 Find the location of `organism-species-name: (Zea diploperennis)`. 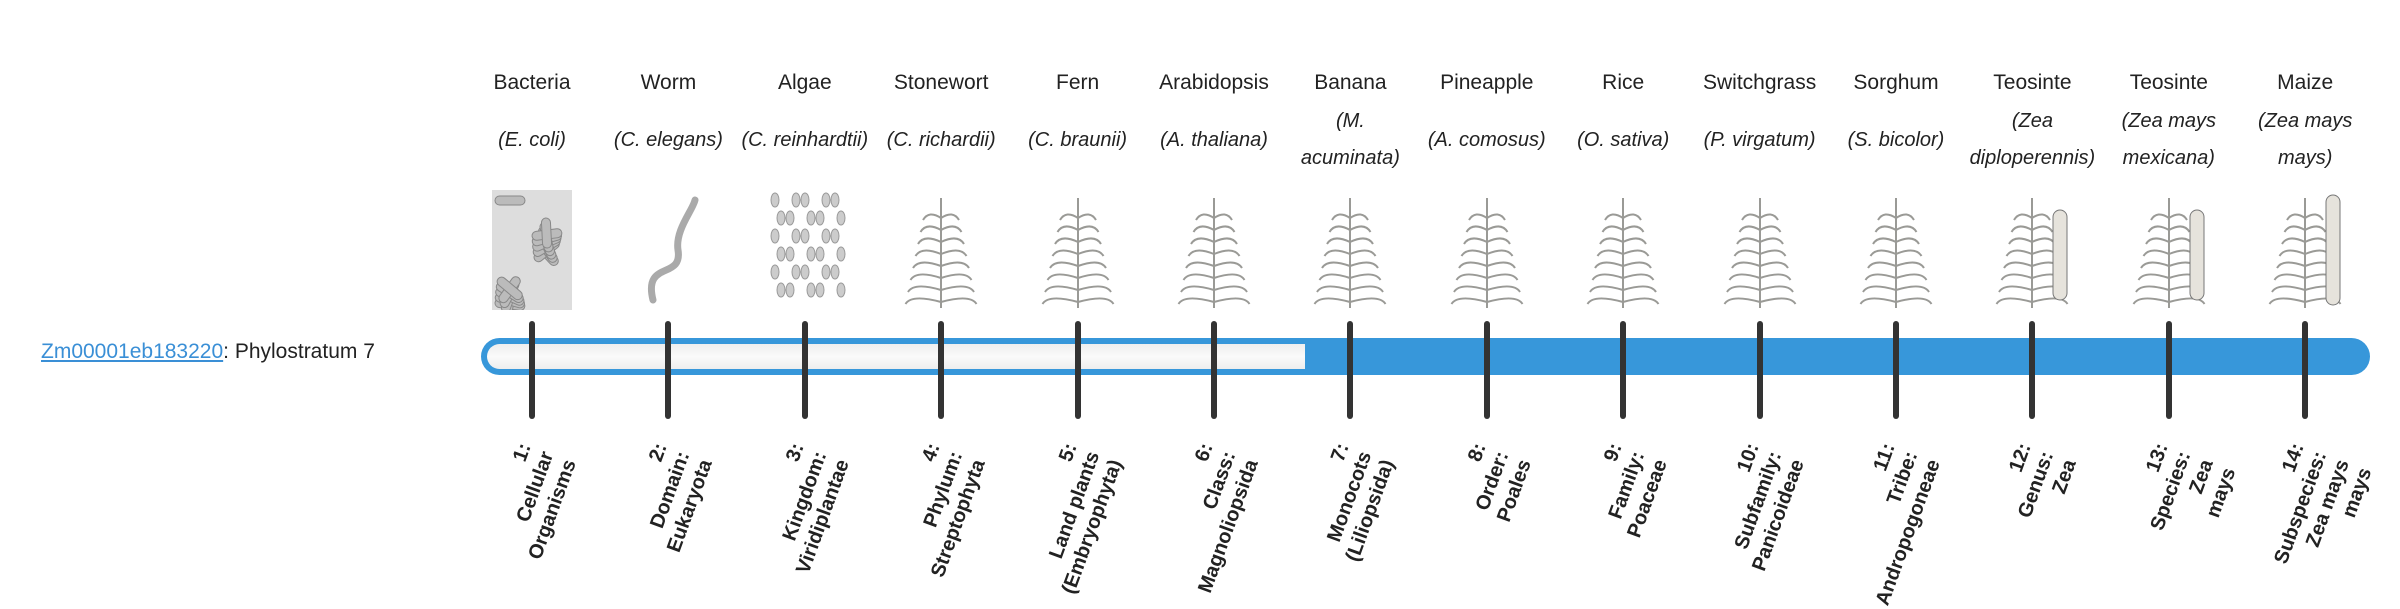

organism-species-name: (Zea diploperennis) is located at coordinates (2032, 139).